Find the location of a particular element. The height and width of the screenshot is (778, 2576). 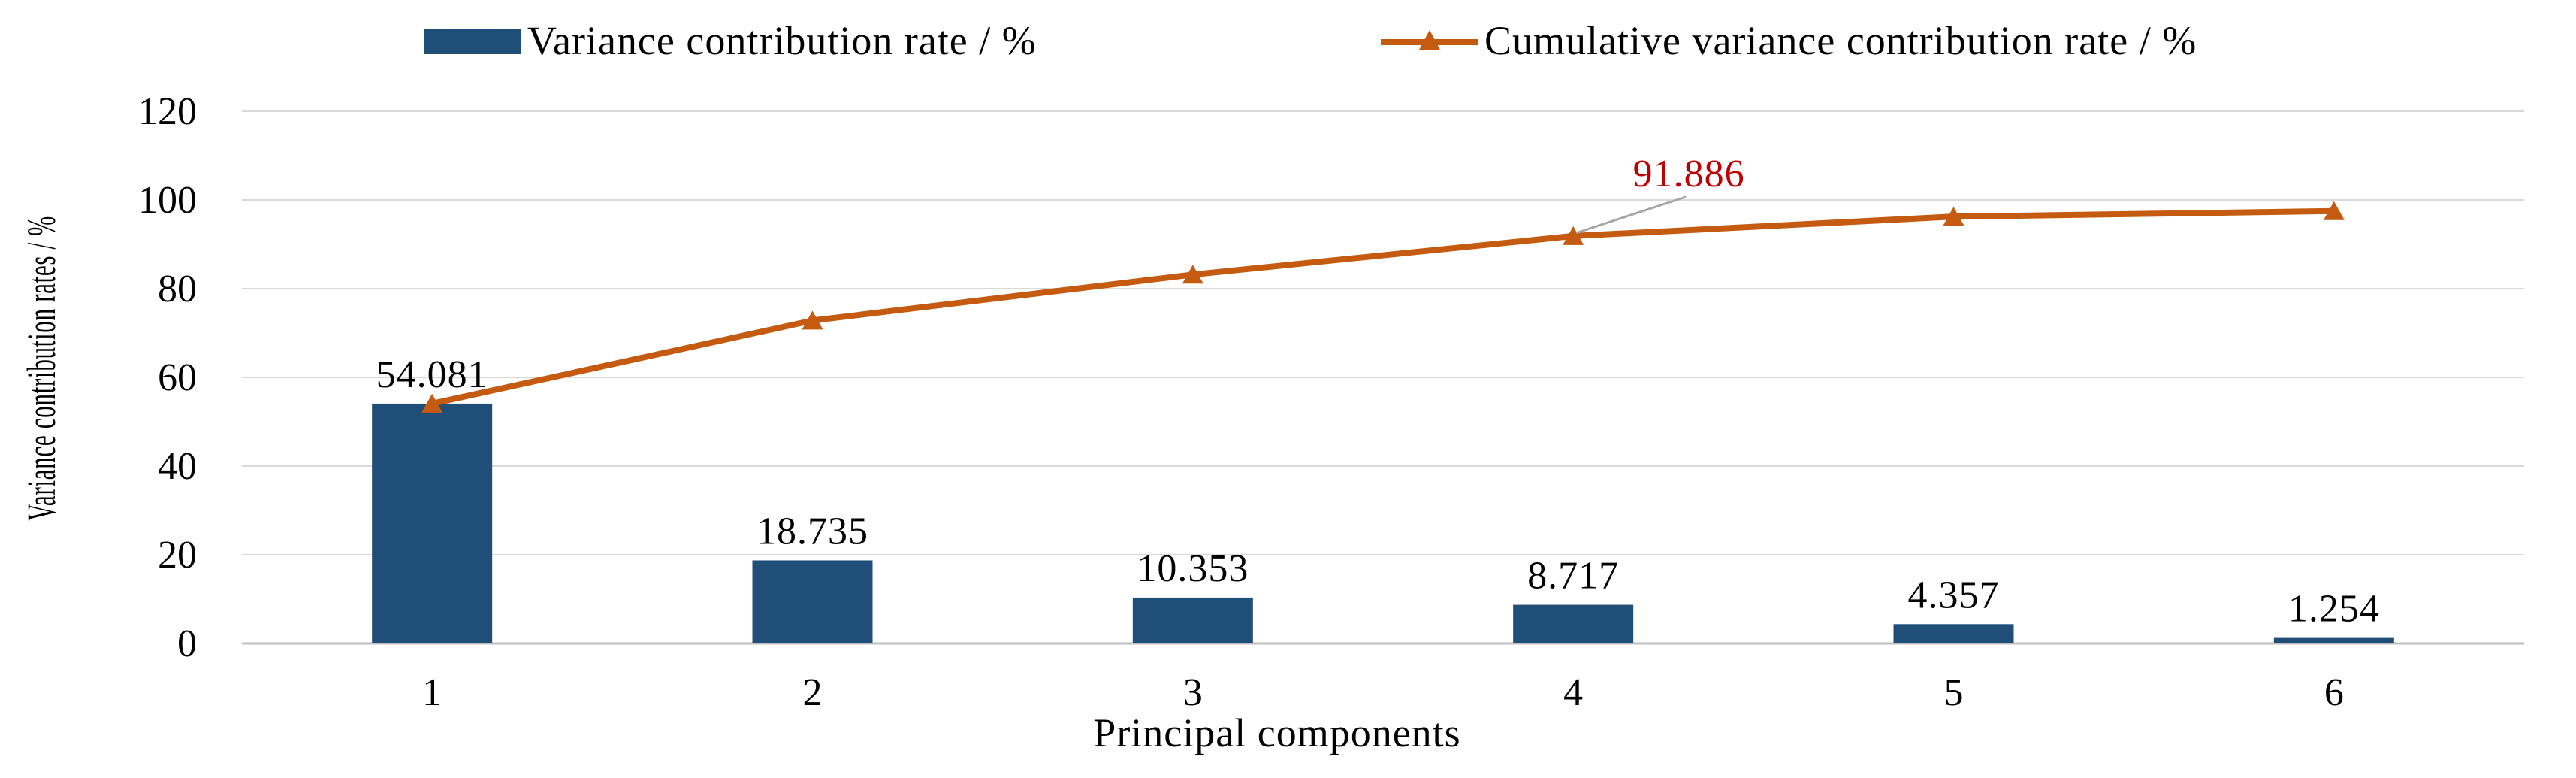

bar-data-label: 18.735 is located at coordinates (812, 531).